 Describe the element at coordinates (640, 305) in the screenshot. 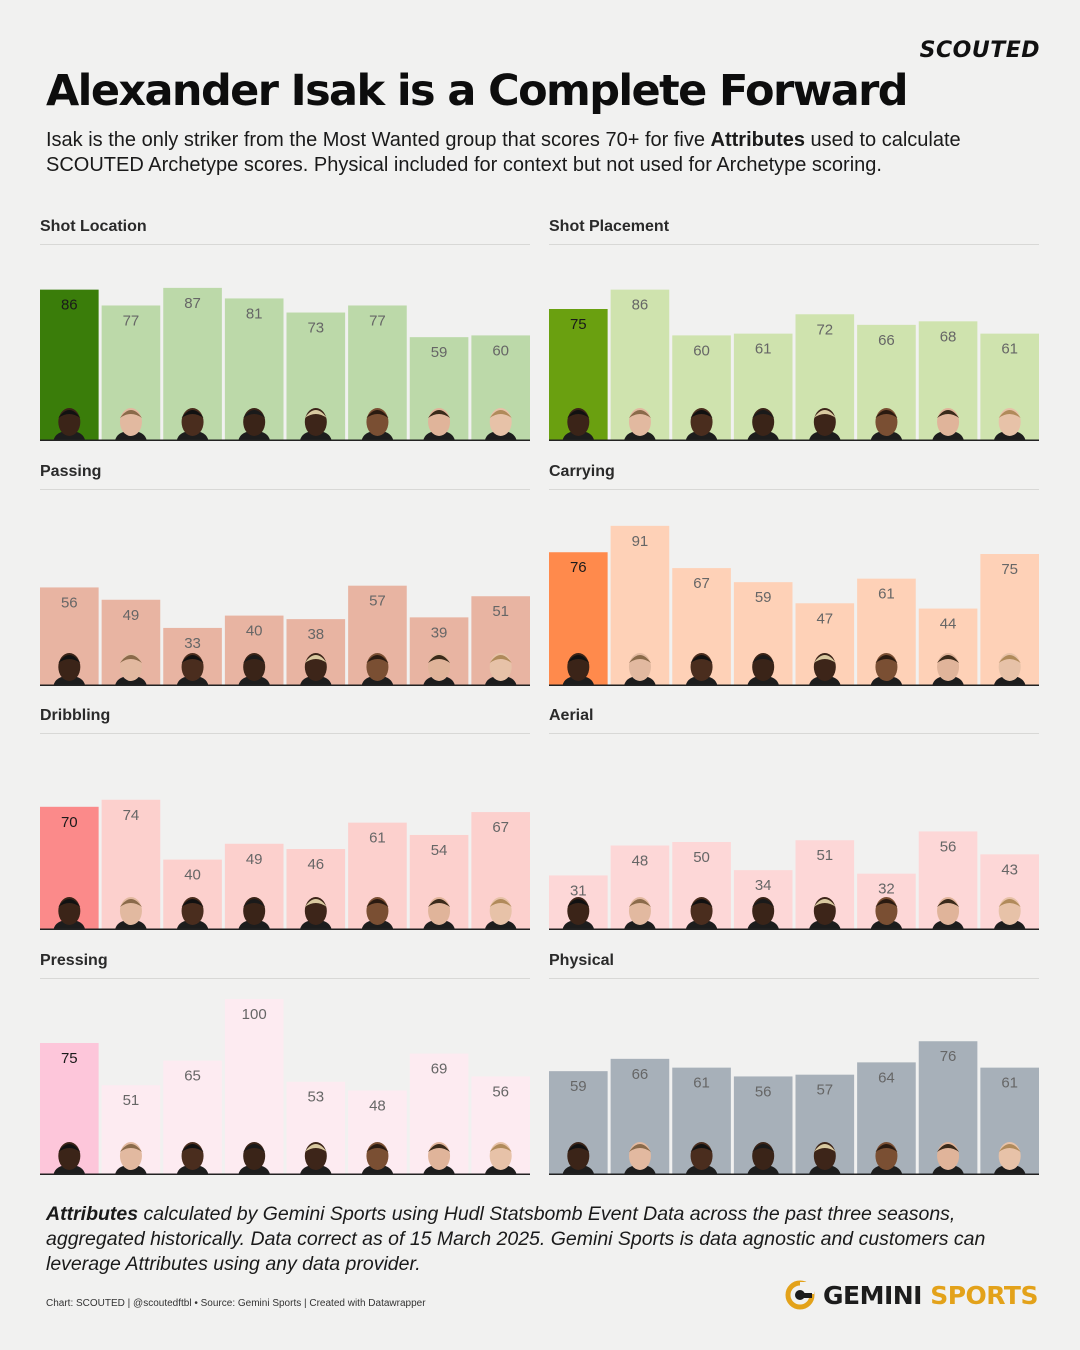

I see `bar-value-label: 86` at that location.